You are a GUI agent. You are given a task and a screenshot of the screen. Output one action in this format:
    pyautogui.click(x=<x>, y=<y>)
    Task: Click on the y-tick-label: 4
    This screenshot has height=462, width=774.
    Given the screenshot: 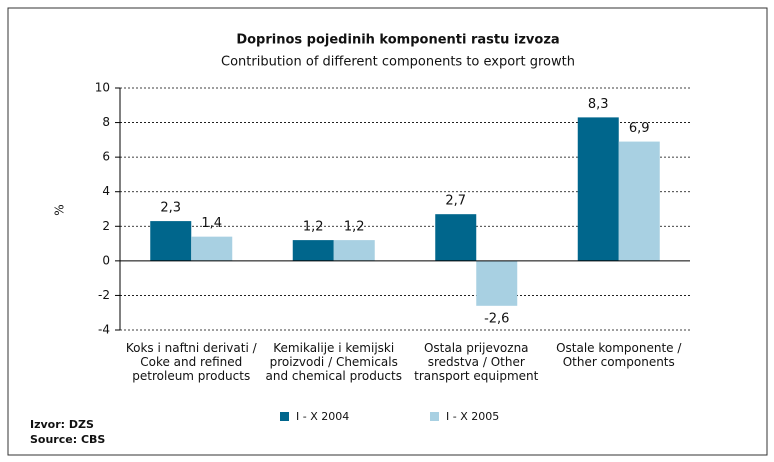 What is the action you would take?
    pyautogui.click(x=106, y=191)
    